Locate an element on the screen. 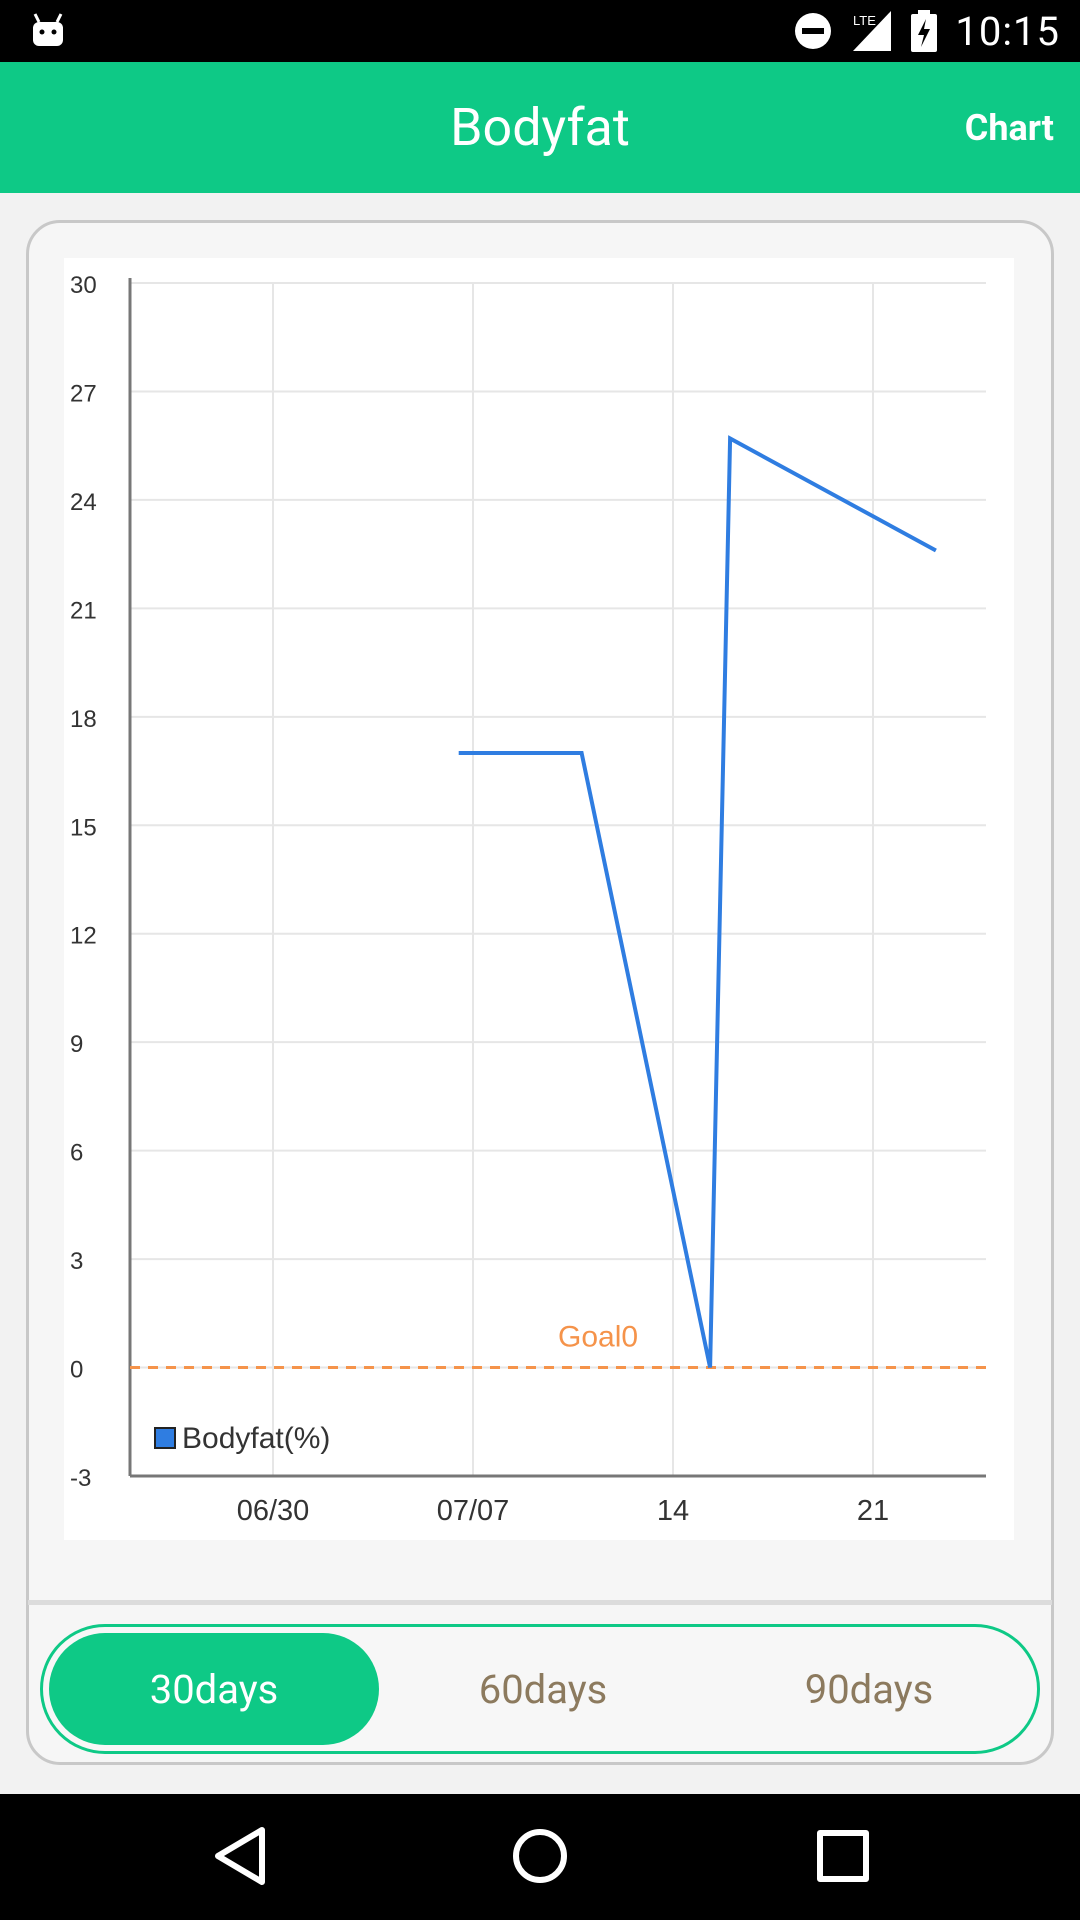 The height and width of the screenshot is (1920, 1080). y-tick-label: 24 is located at coordinates (83, 502).